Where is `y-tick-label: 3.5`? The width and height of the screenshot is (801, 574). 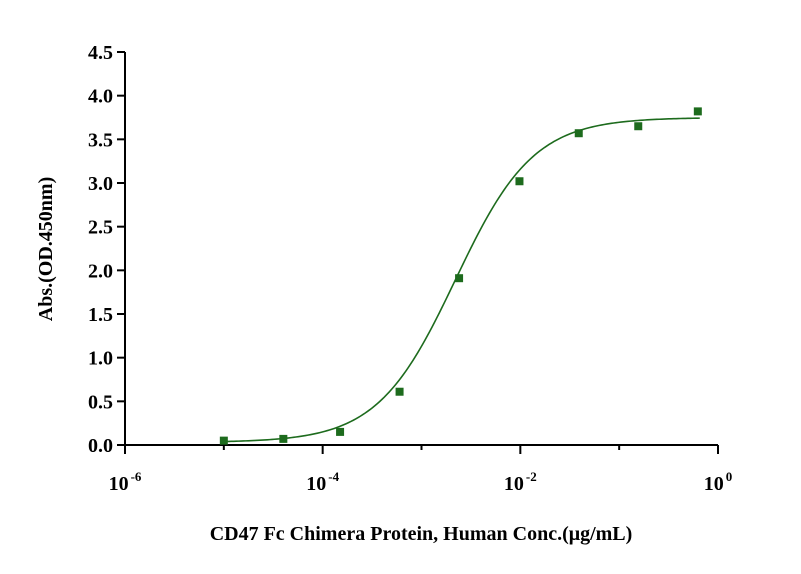
y-tick-label: 3.5 is located at coordinates (100, 140).